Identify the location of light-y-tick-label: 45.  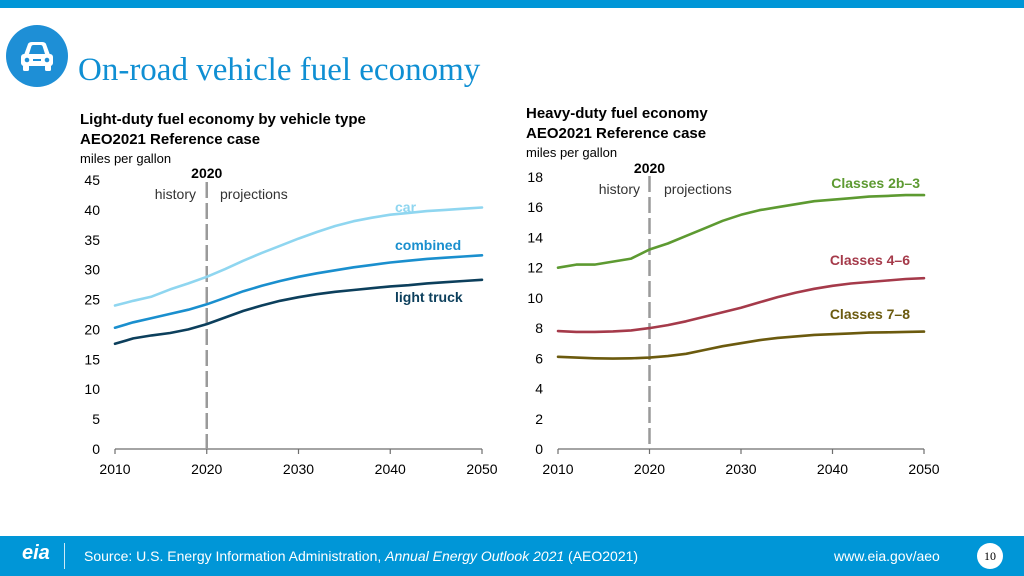
(92, 180).